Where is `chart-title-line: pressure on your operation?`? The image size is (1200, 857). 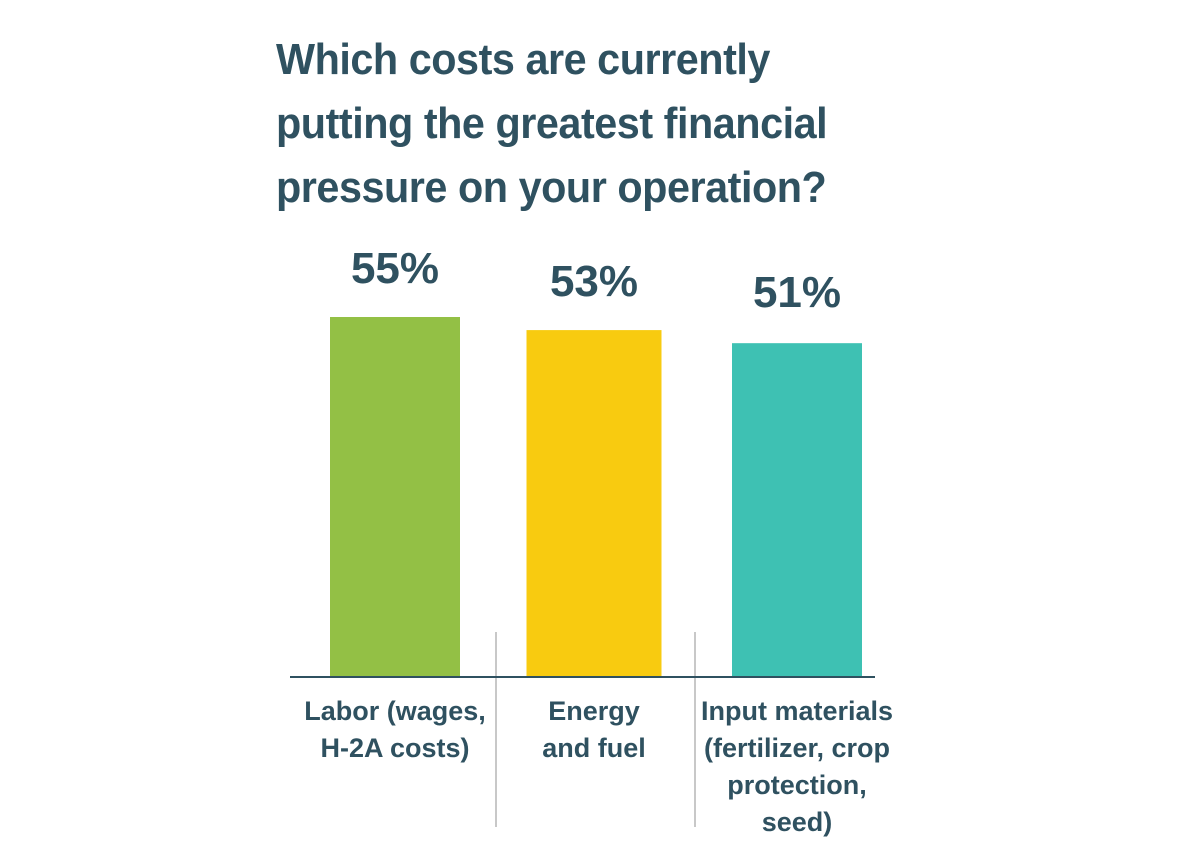
chart-title-line: pressure on your operation? is located at coordinates (551, 187).